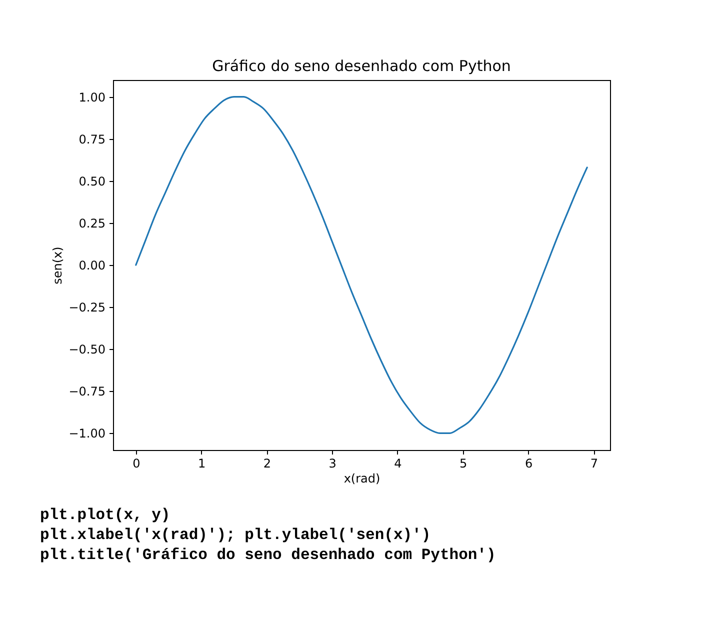 Image resolution: width=716 pixels, height=630 pixels. I want to click on y-tick-label: −0.75, so click(87, 391).